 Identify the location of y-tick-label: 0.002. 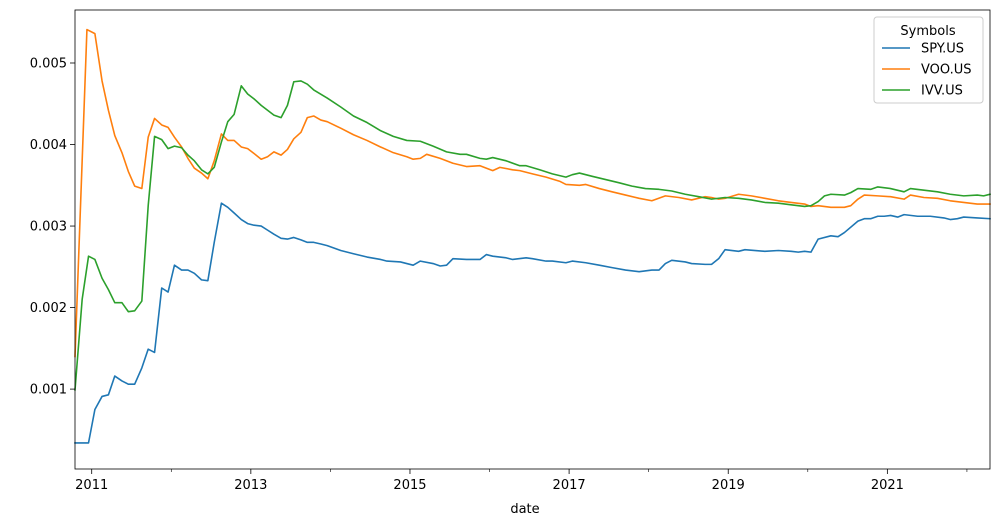
(48, 308).